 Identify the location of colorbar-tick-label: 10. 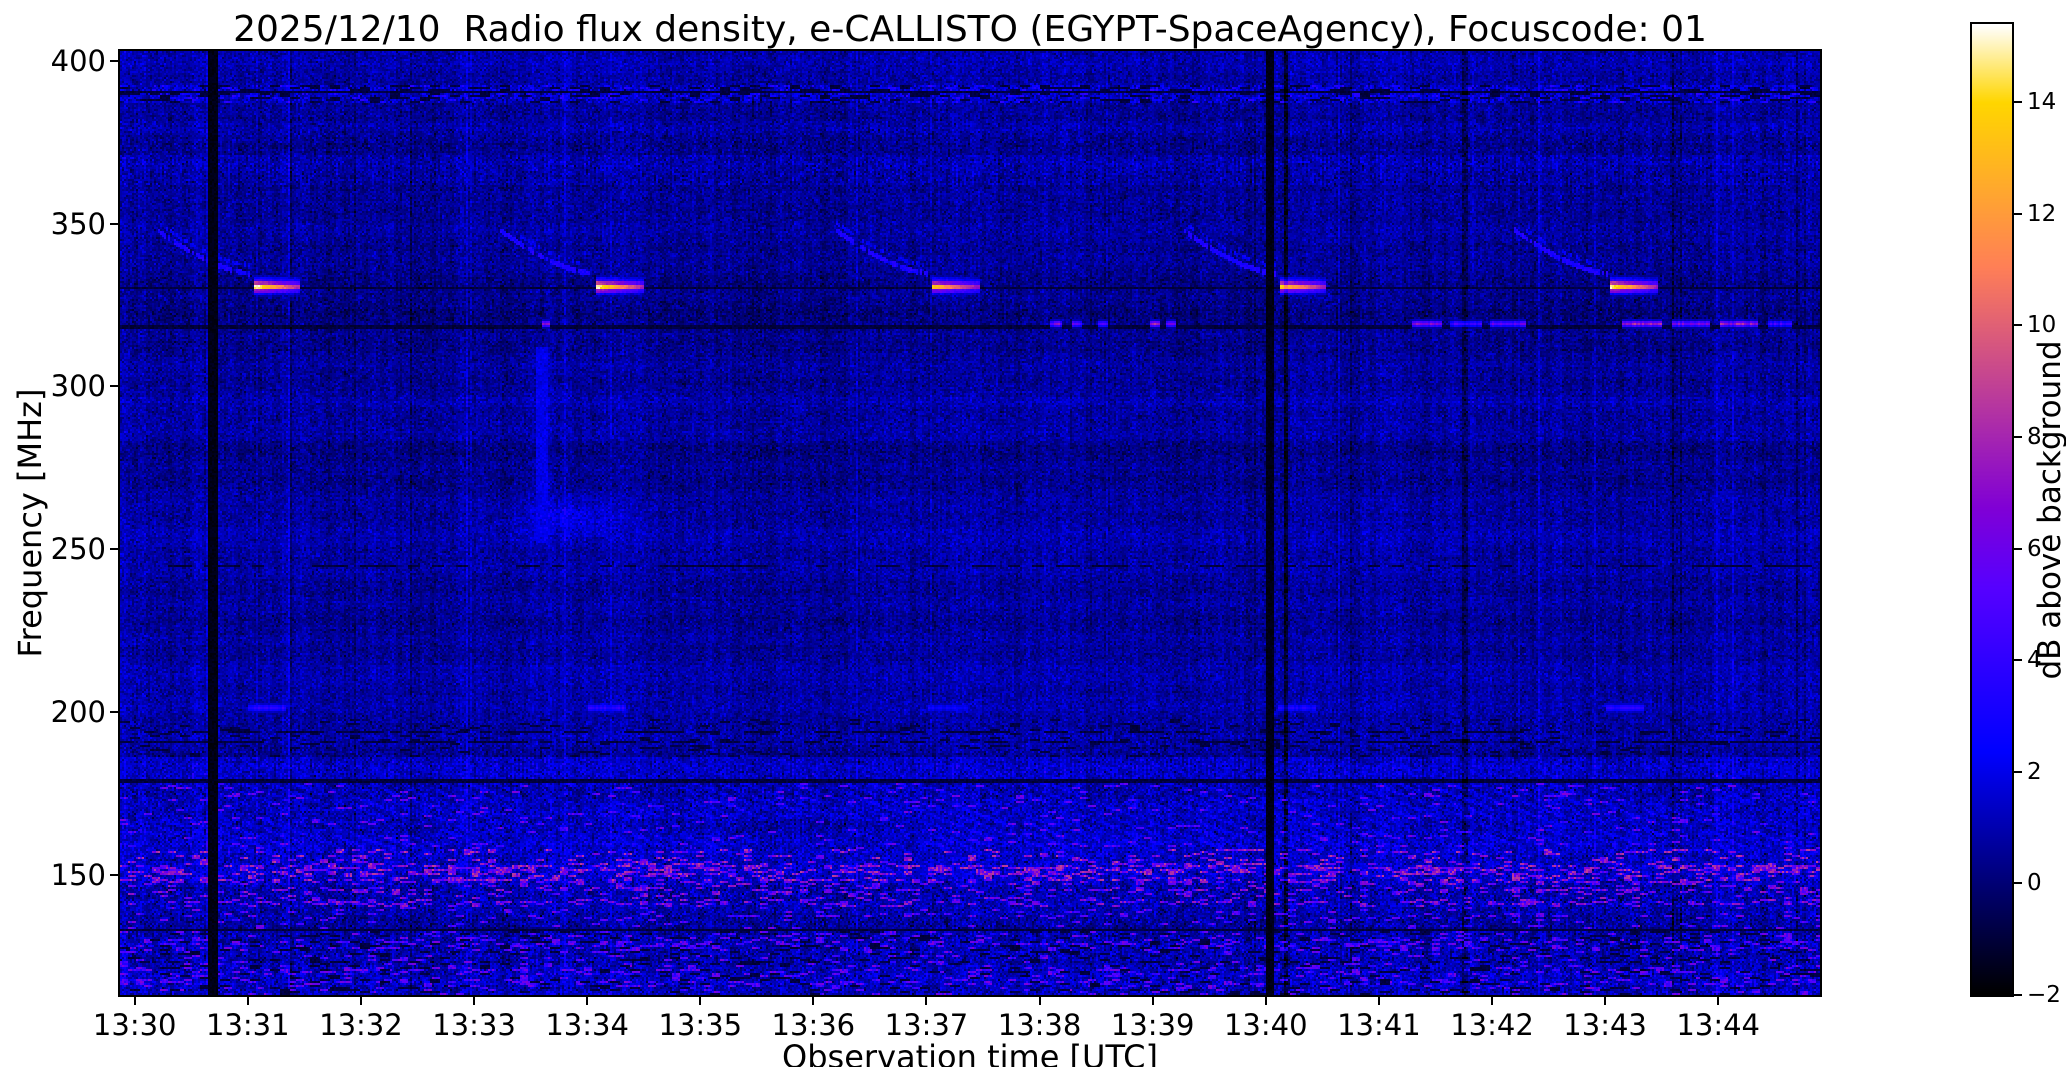
(2042, 325).